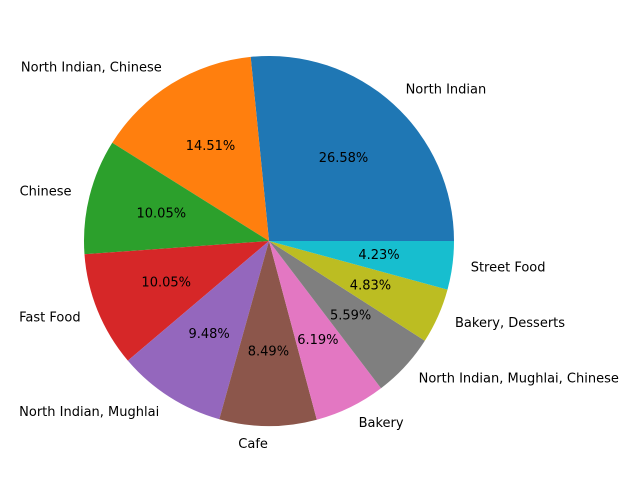 This screenshot has width=642, height=486. I want to click on slice-label-north-indian-chinese: North Indian, Chinese, so click(91, 68).